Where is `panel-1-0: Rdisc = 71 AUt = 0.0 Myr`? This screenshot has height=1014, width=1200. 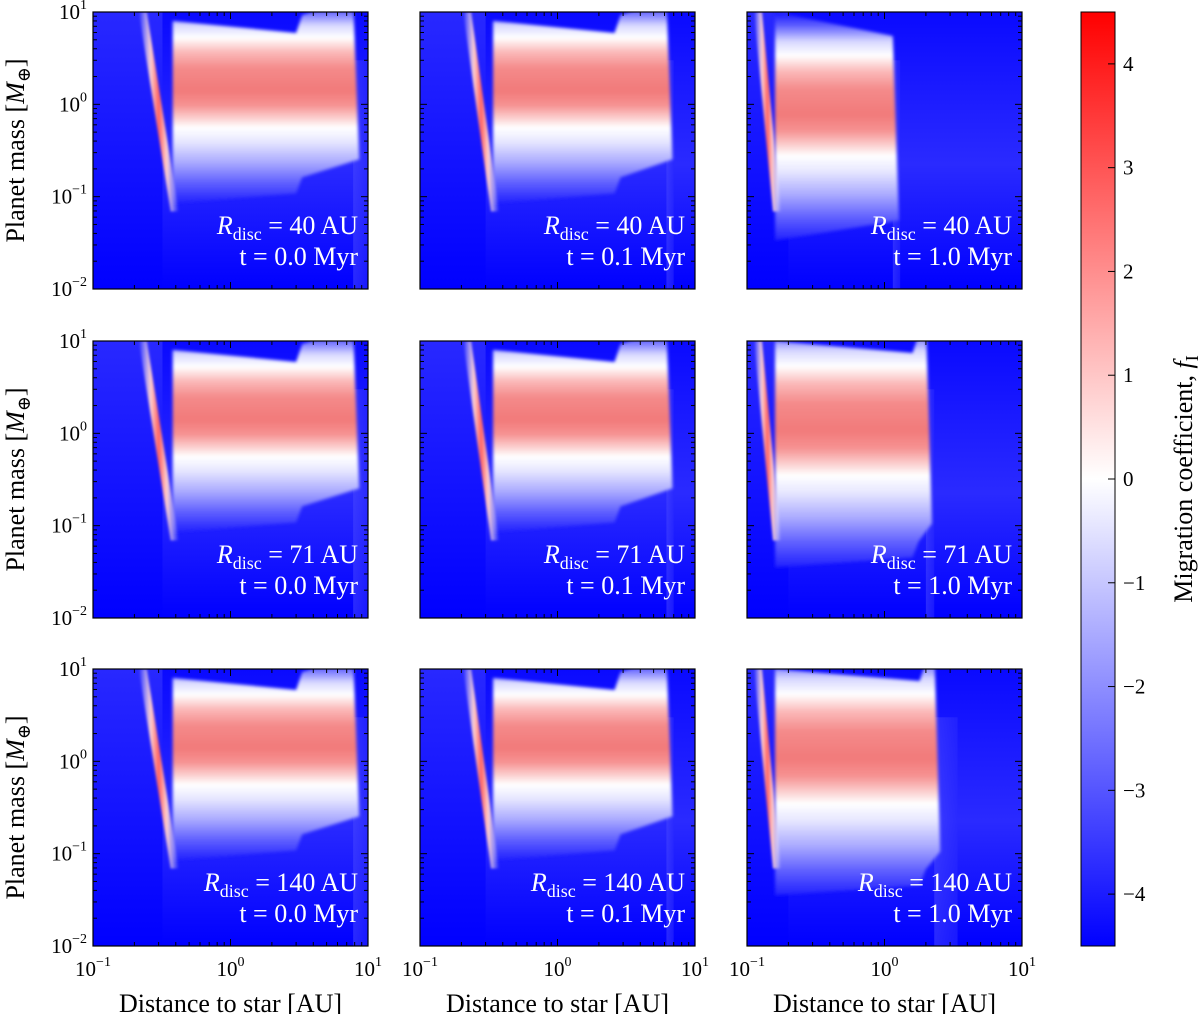 panel-1-0: Rdisc = 71 AUt = 0.0 Myr is located at coordinates (230, 479).